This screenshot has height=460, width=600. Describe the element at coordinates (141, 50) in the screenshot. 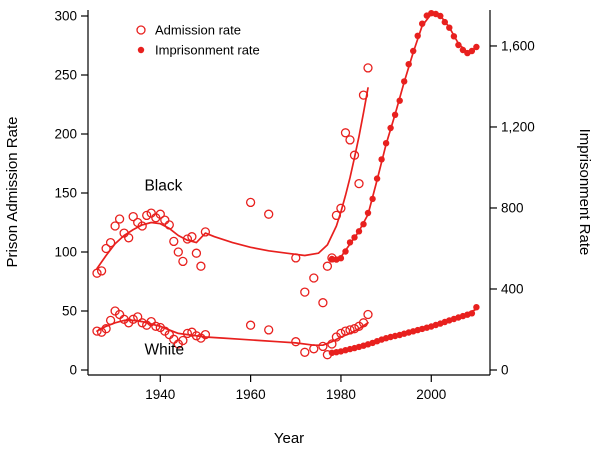

I see `legend-marker-filled-circle` at that location.